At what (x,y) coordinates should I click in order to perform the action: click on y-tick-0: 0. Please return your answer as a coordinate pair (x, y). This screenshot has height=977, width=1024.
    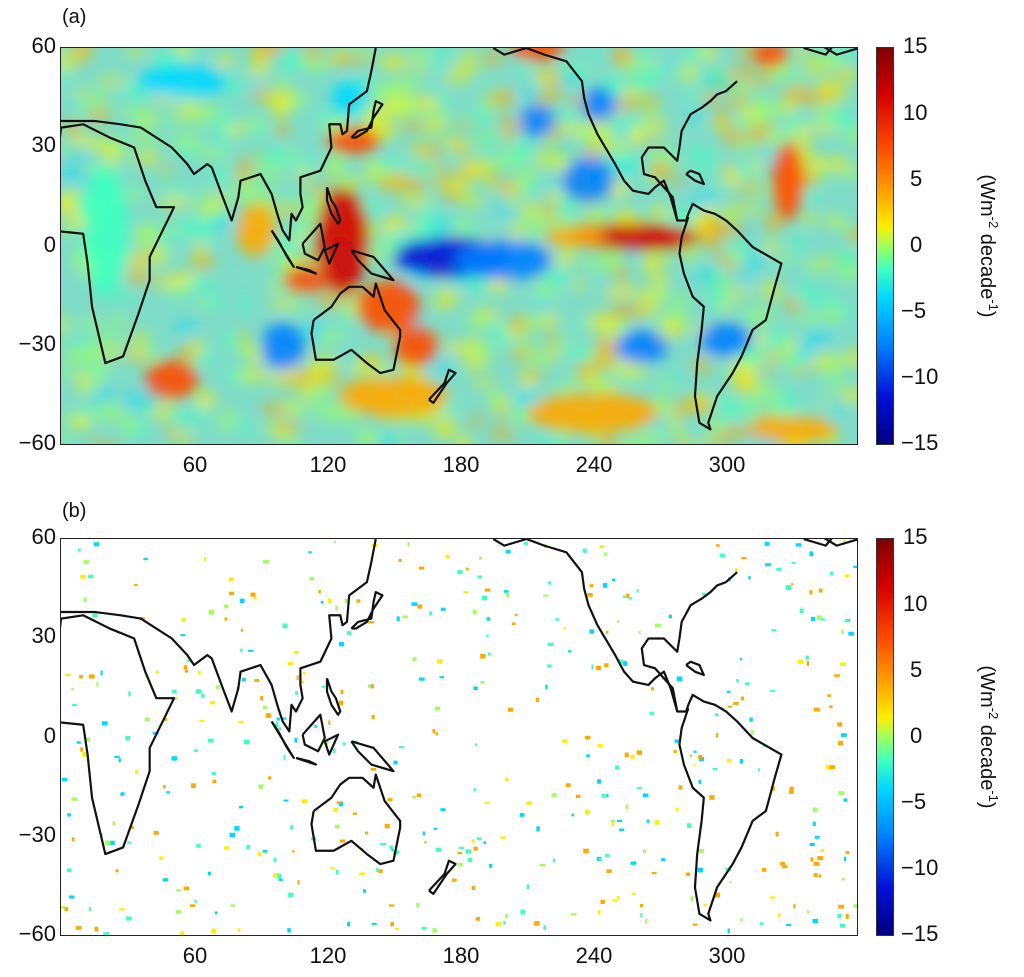
    Looking at the image, I should click on (49, 735).